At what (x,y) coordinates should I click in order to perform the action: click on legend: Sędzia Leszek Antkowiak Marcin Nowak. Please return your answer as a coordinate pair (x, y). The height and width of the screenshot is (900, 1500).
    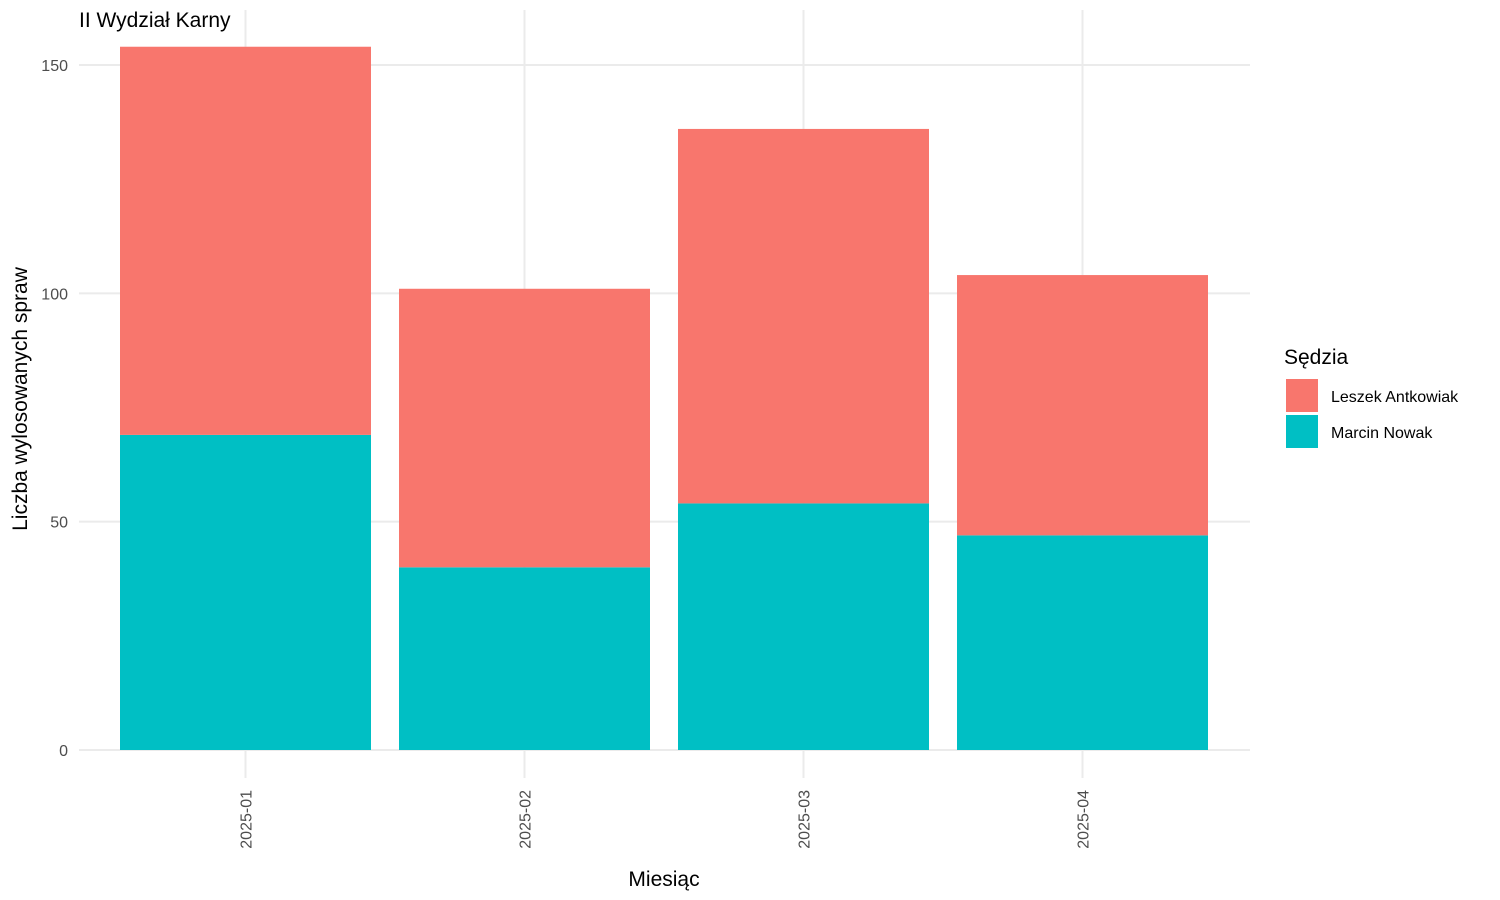
    Looking at the image, I should click on (1371, 397).